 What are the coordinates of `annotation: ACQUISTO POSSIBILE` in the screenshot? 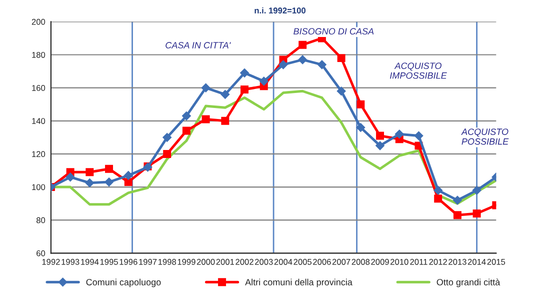 It's located at (485, 136).